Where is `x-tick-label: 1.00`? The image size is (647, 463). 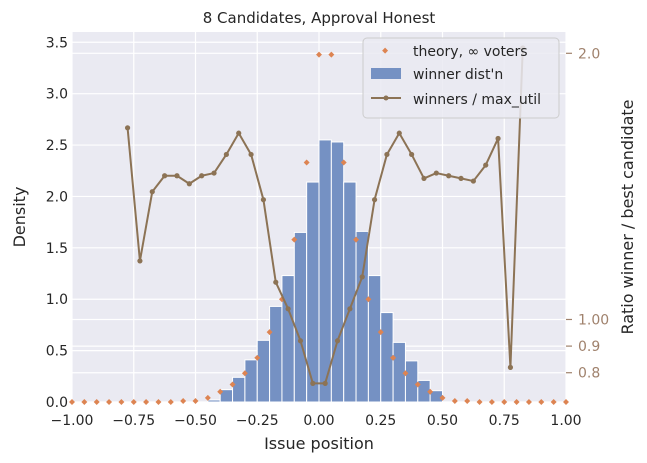 x-tick-label: 1.00 is located at coordinates (565, 421).